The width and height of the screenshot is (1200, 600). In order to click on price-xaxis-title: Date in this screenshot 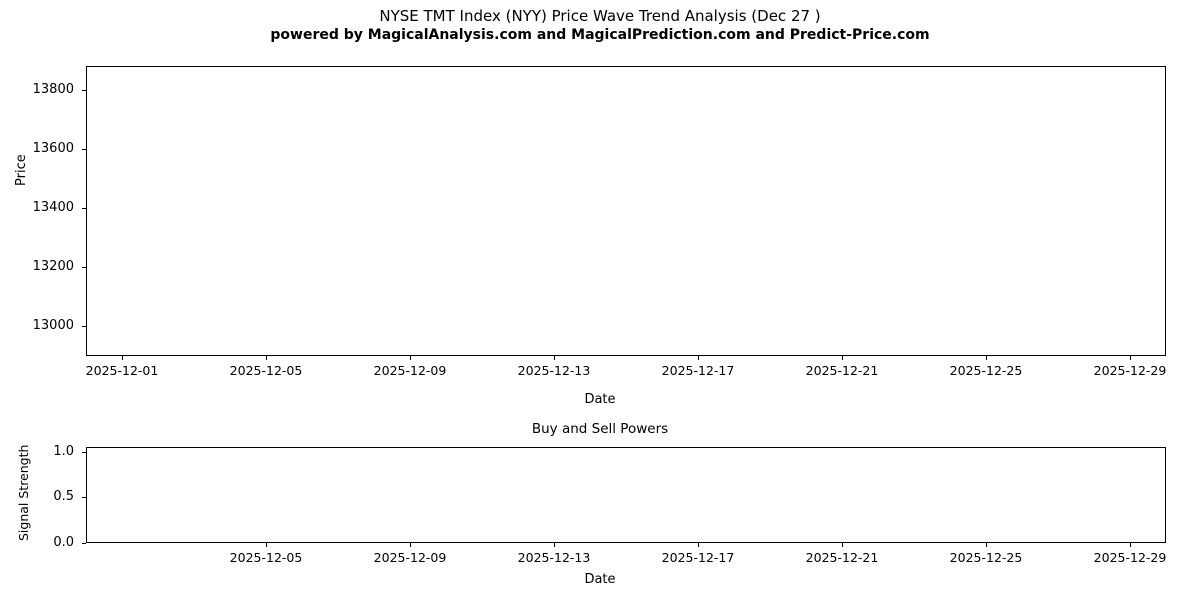, I will do `click(600, 399)`.